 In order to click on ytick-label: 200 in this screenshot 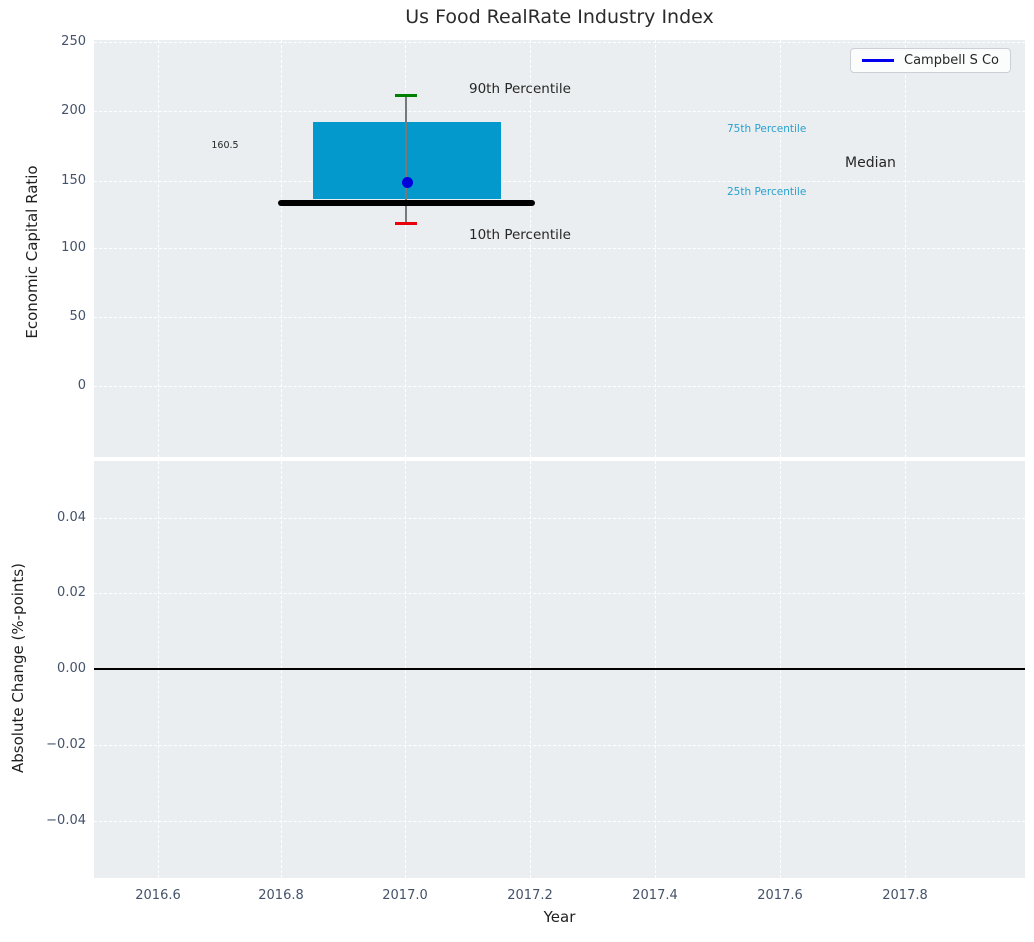, I will do `click(73, 110)`.